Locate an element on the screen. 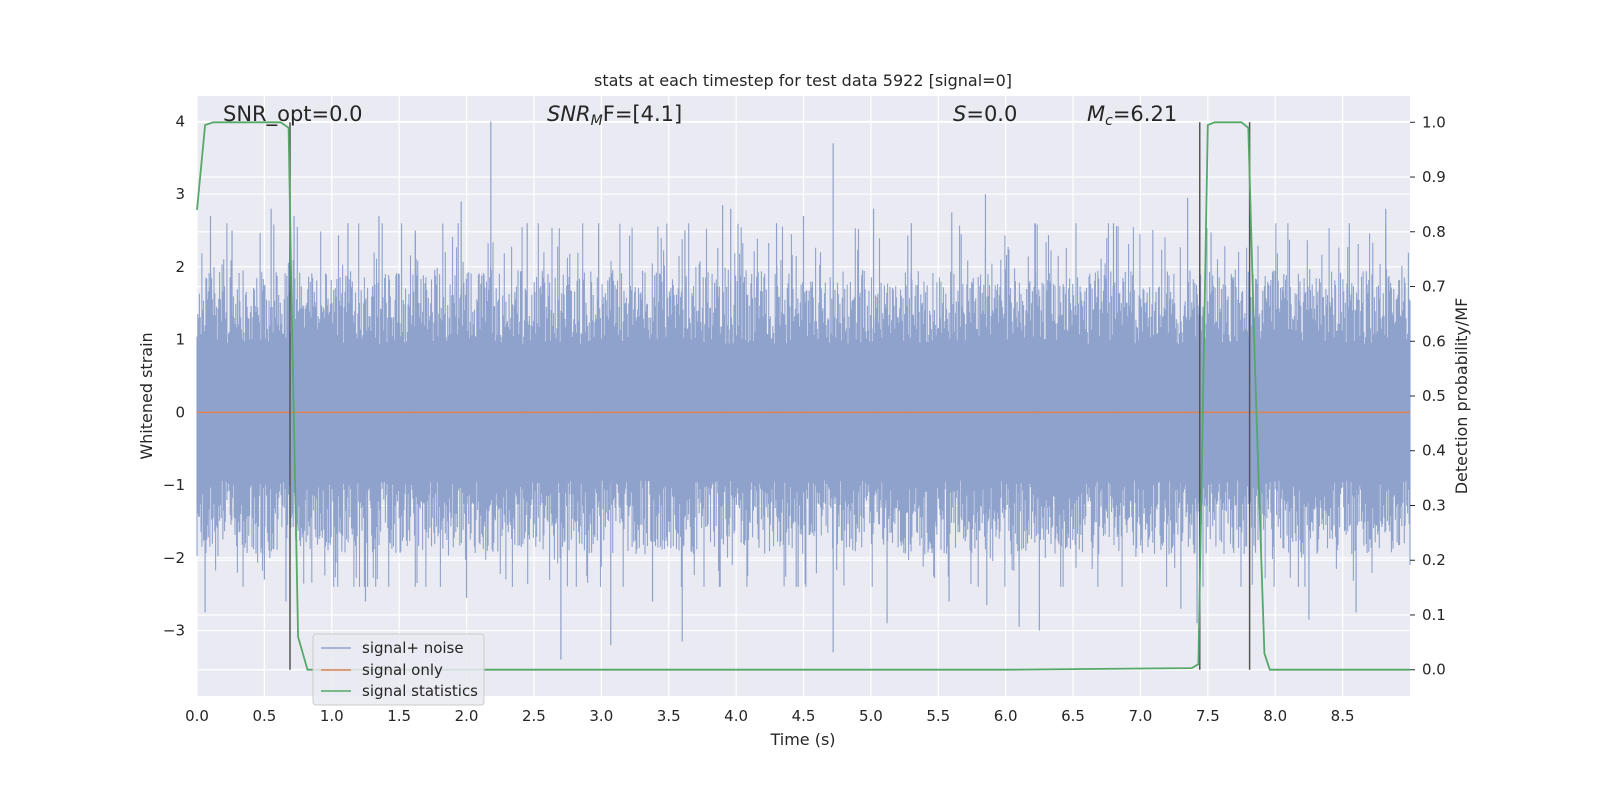  y-left-tick-2: −1 is located at coordinates (174, 485).